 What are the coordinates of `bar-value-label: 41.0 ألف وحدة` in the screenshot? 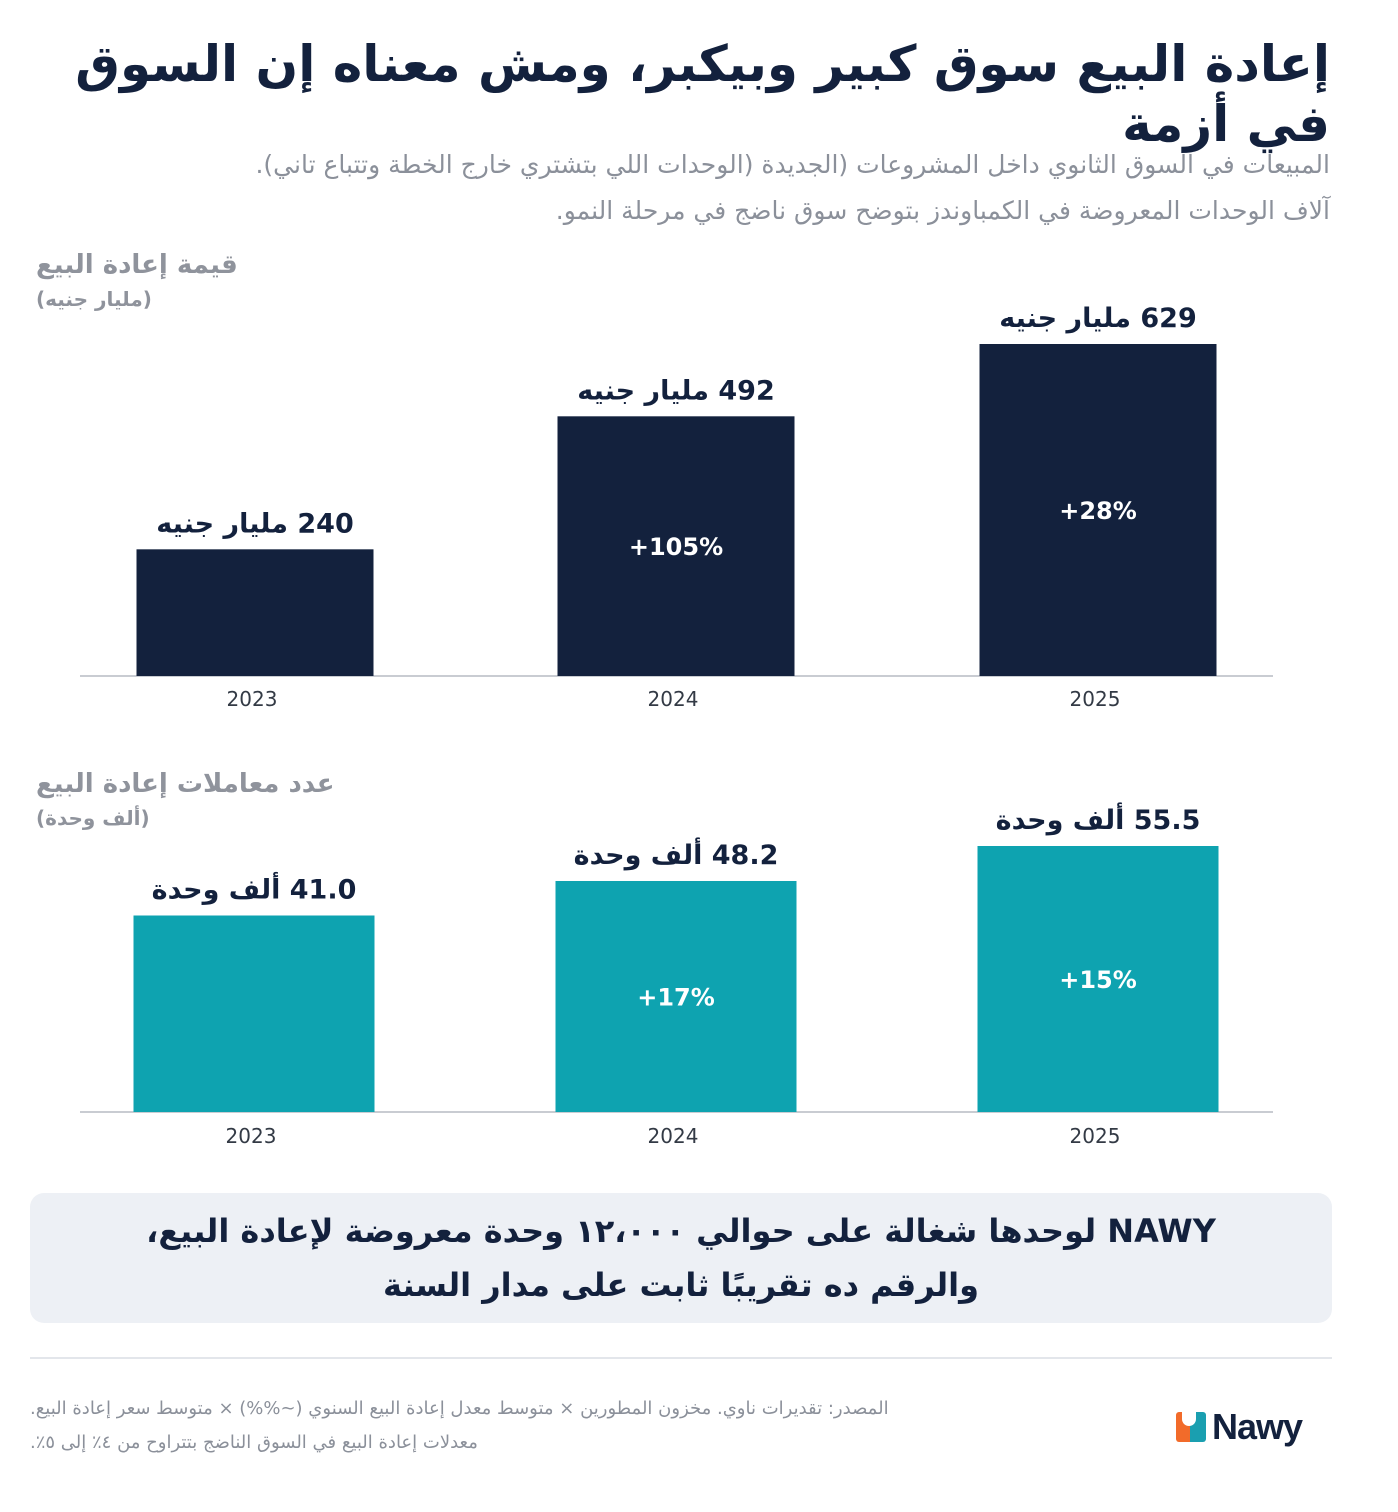 It's located at (254, 888).